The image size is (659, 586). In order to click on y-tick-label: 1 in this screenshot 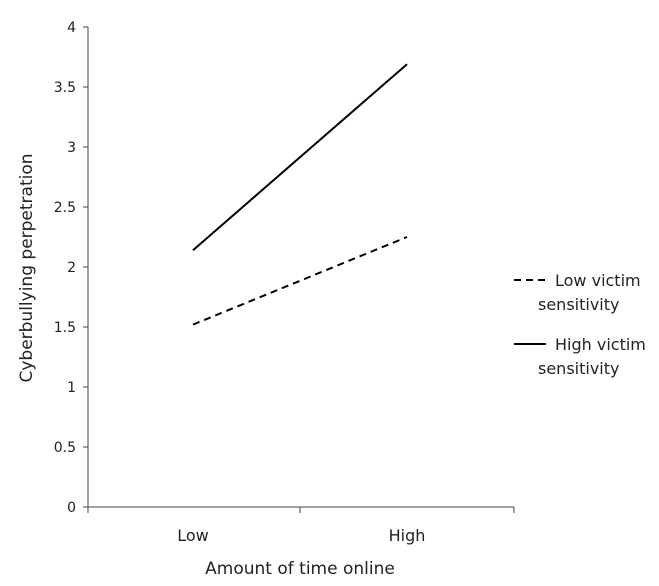, I will do `click(71, 388)`.